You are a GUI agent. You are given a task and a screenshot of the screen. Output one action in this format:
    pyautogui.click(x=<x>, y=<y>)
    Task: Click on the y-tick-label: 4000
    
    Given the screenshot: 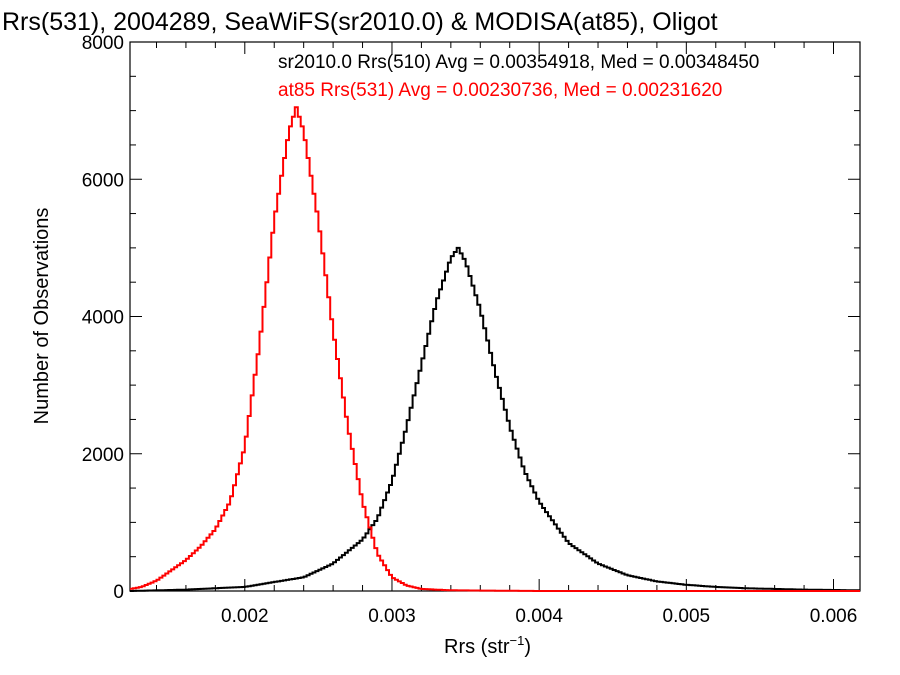 What is the action you would take?
    pyautogui.click(x=103, y=318)
    